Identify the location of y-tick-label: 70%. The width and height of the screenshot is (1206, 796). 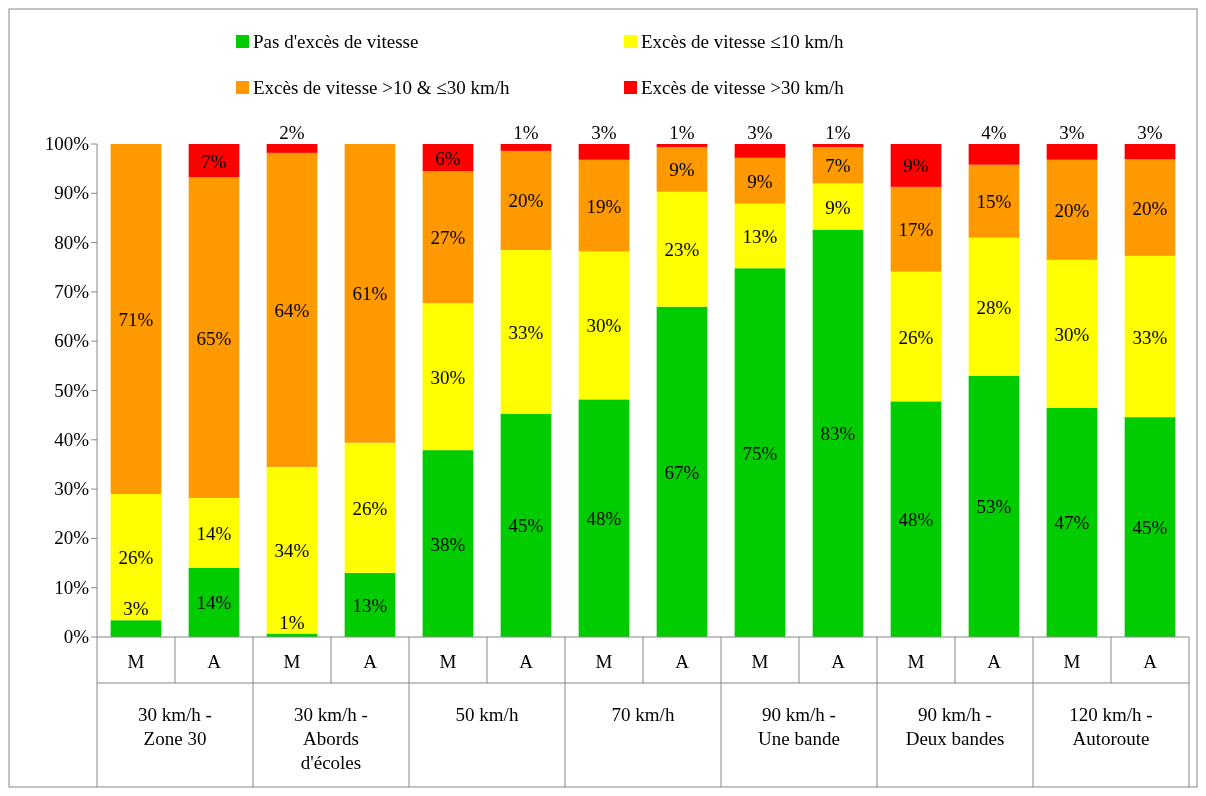
(72, 291).